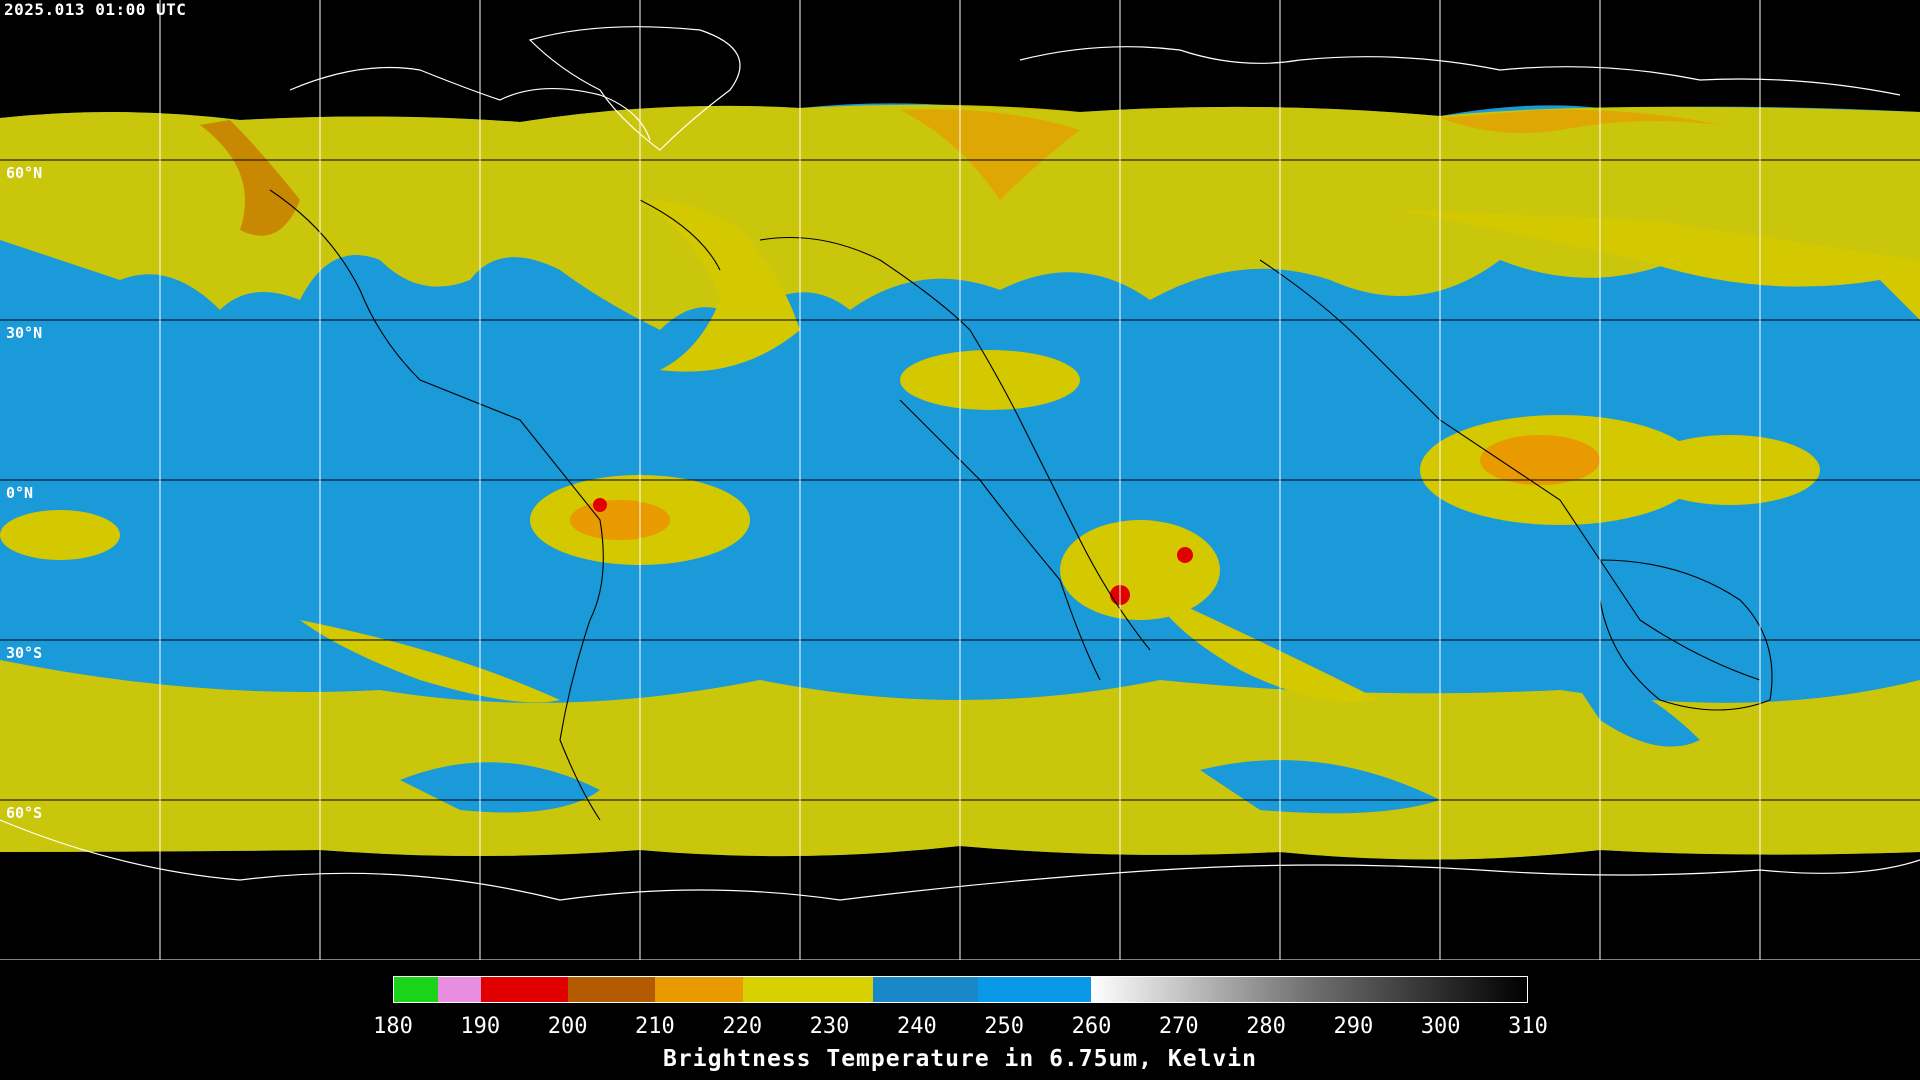  What do you see at coordinates (1353, 1026) in the screenshot?
I see `colorbar-tick-label: 290` at bounding box center [1353, 1026].